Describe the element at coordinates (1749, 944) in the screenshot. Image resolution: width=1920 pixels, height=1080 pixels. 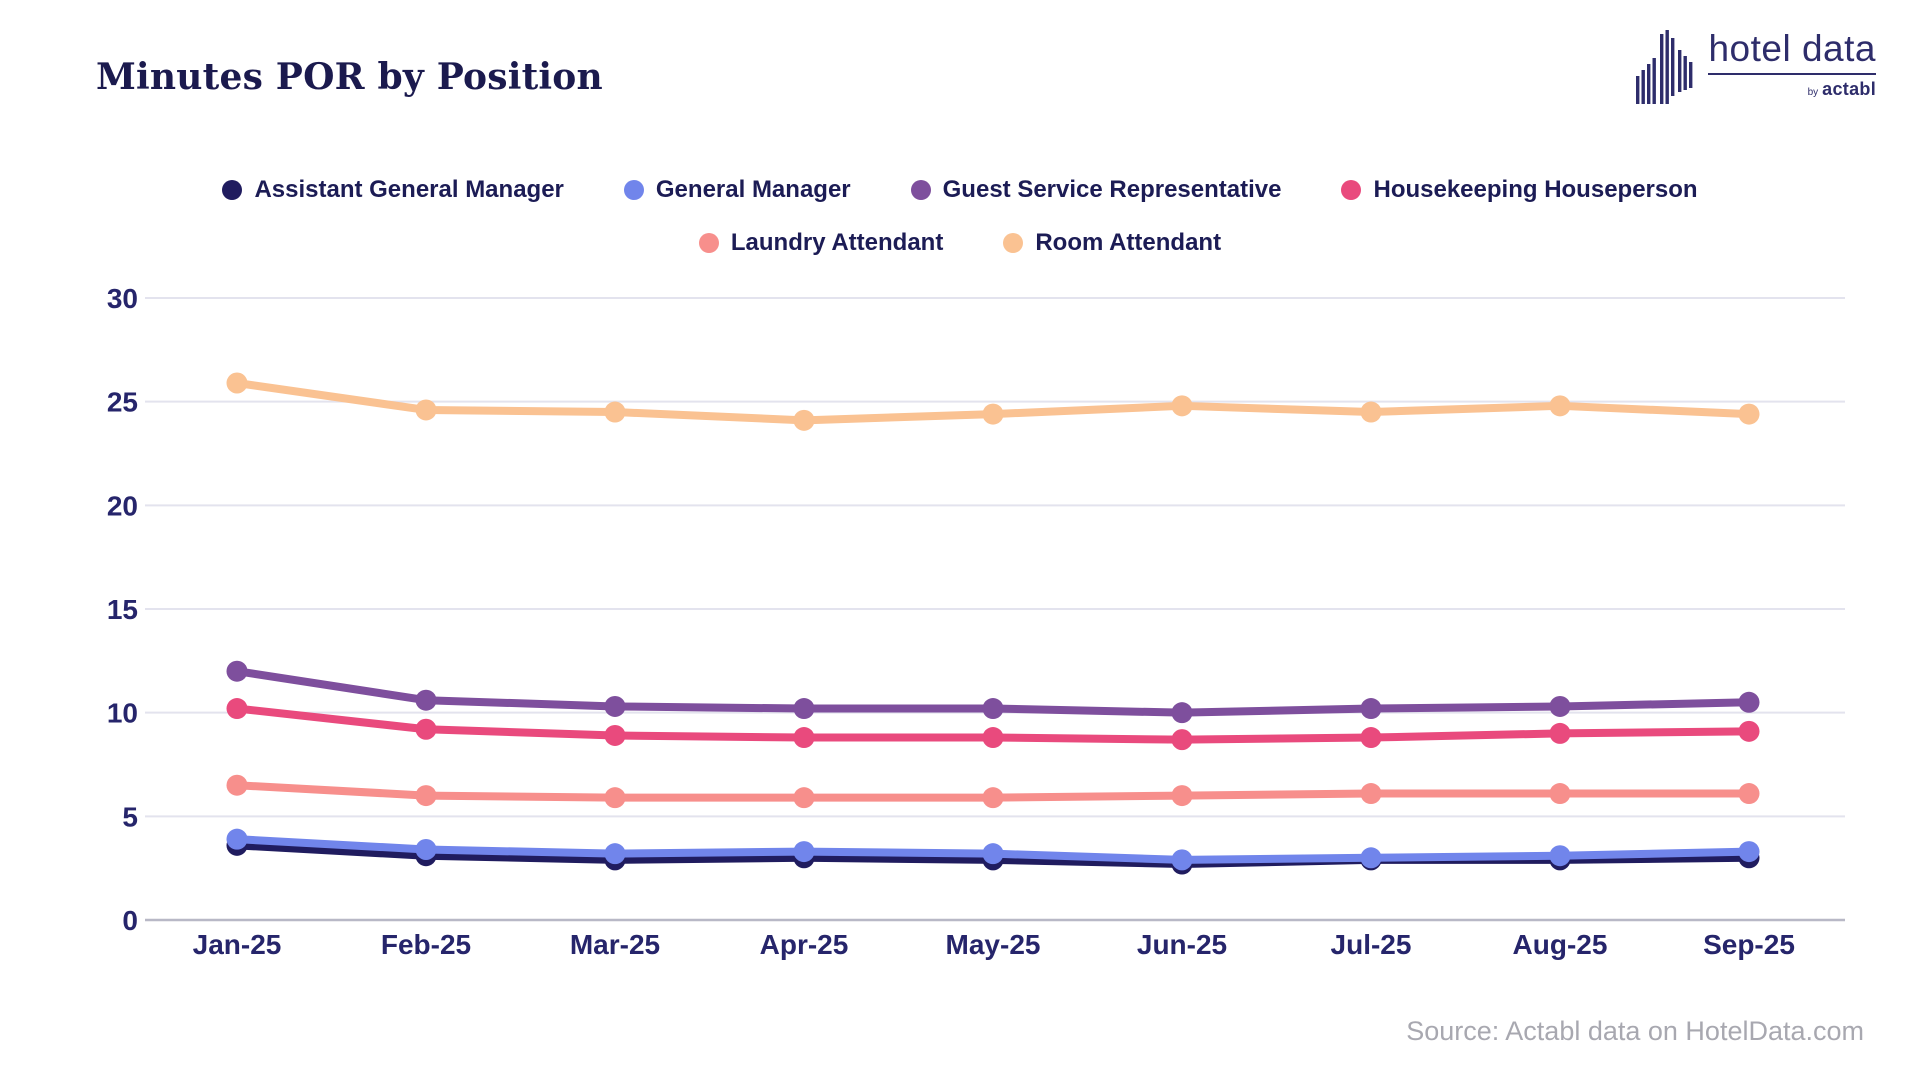
I see `x-tick-label: Sep-25` at that location.